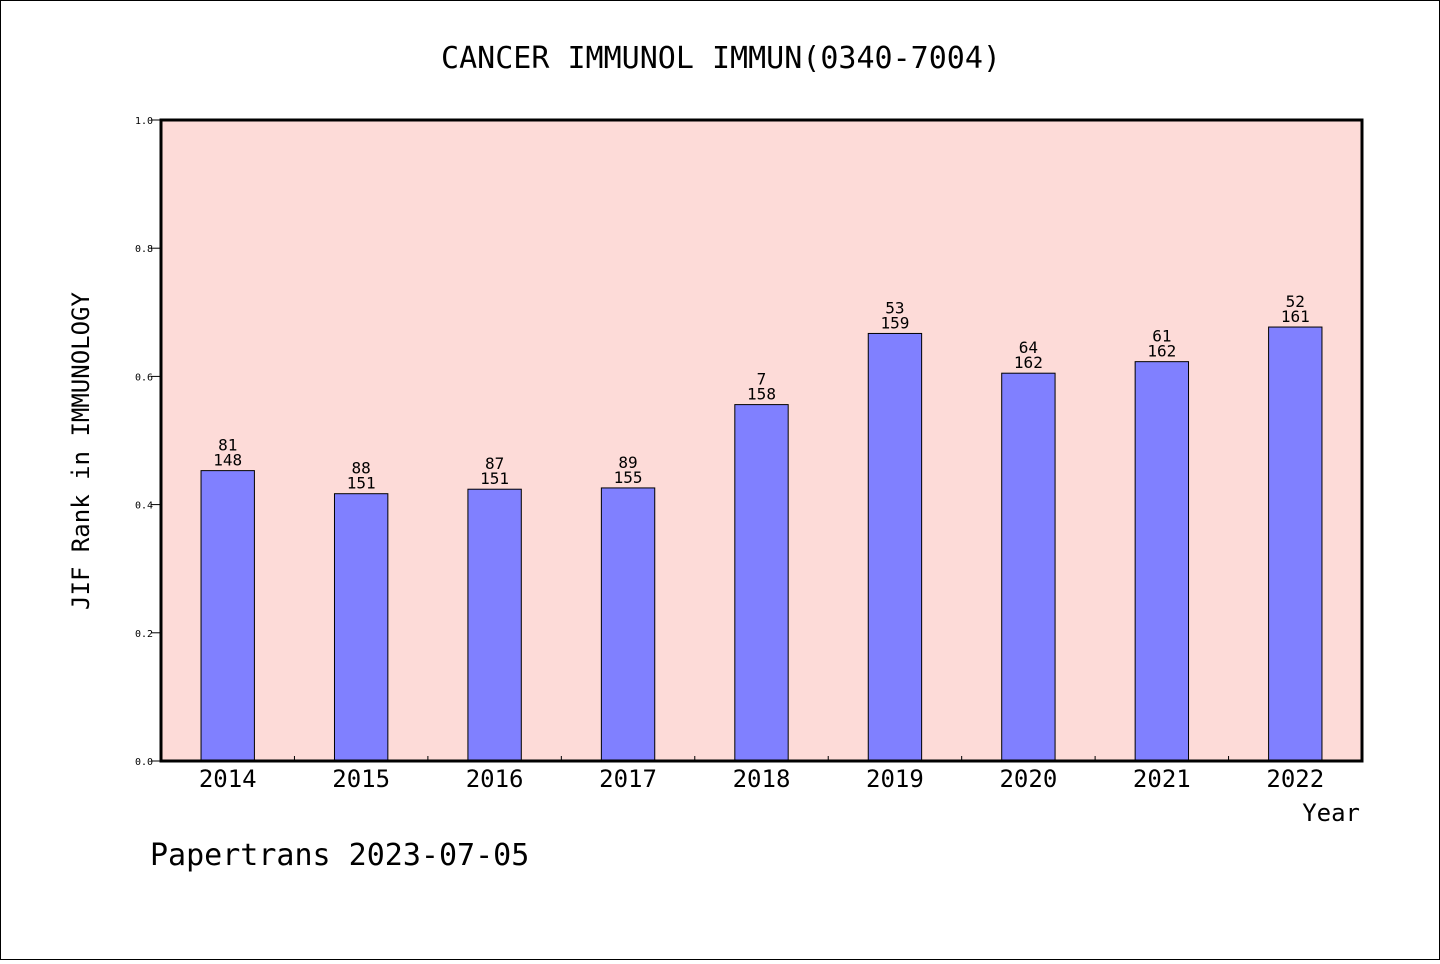 The height and width of the screenshot is (964, 1440). I want to click on bar-total-label: 148, so click(227, 460).